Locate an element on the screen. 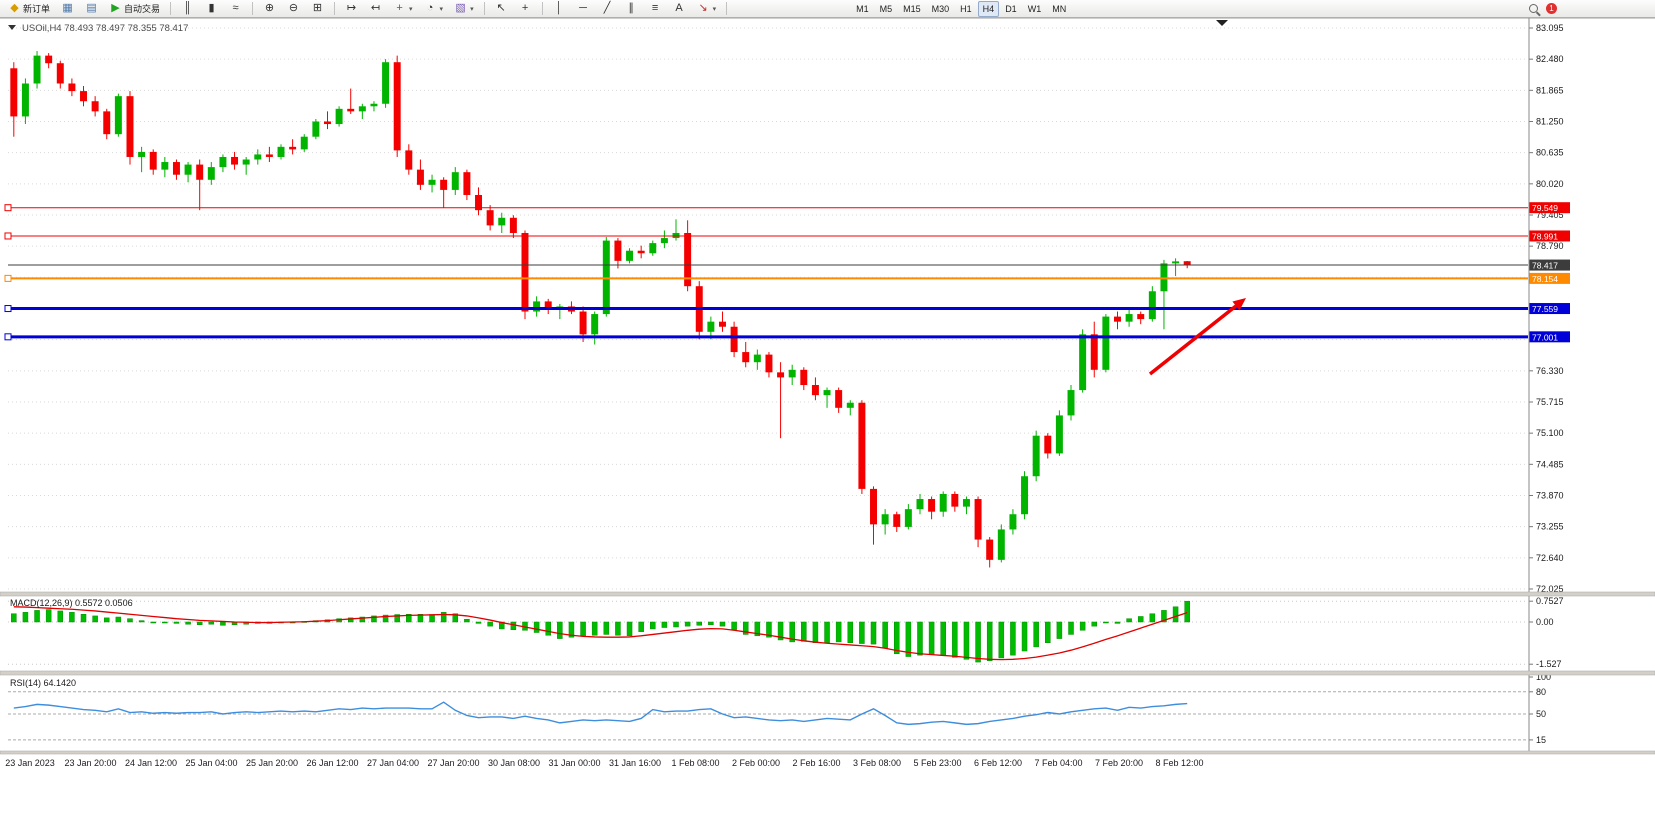 The image size is (1655, 820). fibonacci-icon-glyph: ≡ is located at coordinates (655, 8).